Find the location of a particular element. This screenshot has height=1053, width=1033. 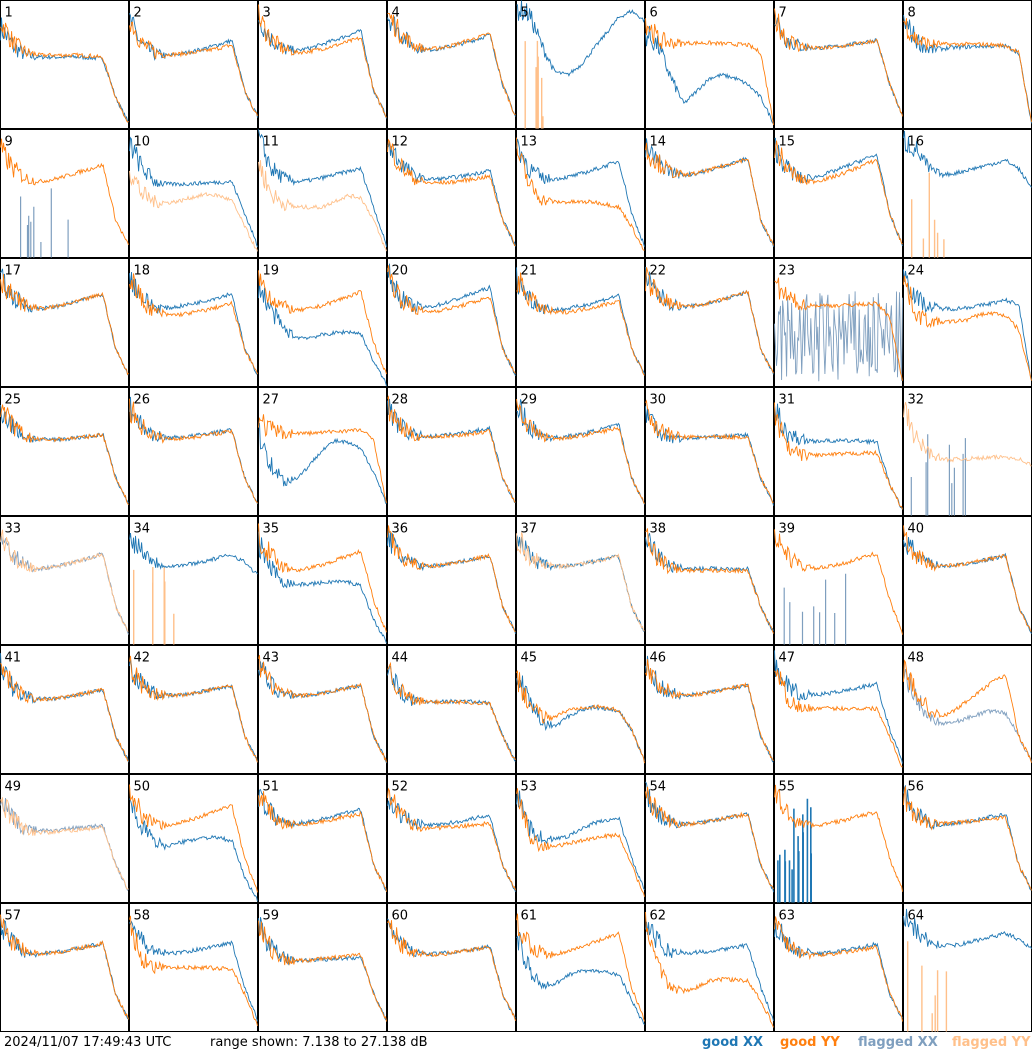

panel-label: 13 is located at coordinates (529, 142).